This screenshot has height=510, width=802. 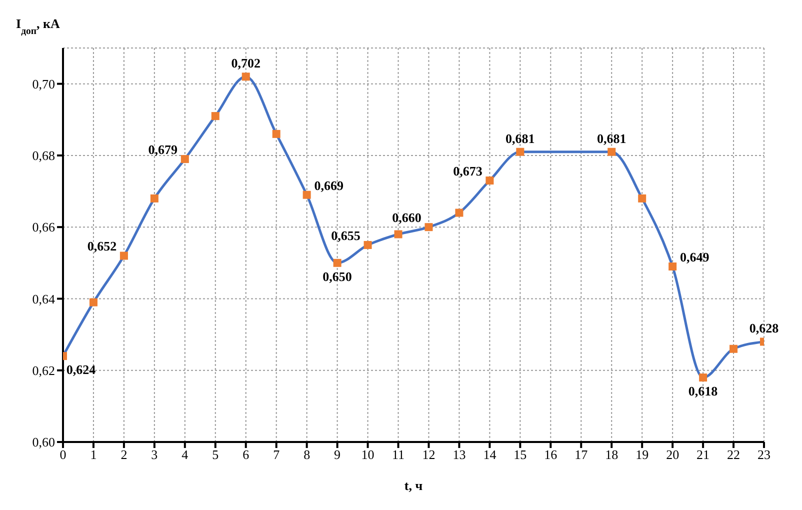 I want to click on x-tick-label: 2, so click(x=124, y=454).